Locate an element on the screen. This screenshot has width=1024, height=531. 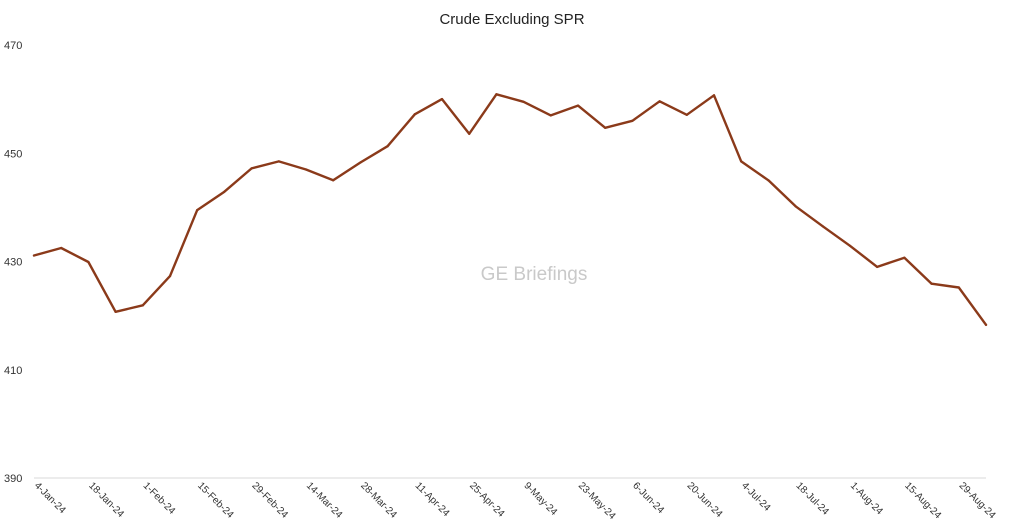
y-tick-label: 470 is located at coordinates (13, 46).